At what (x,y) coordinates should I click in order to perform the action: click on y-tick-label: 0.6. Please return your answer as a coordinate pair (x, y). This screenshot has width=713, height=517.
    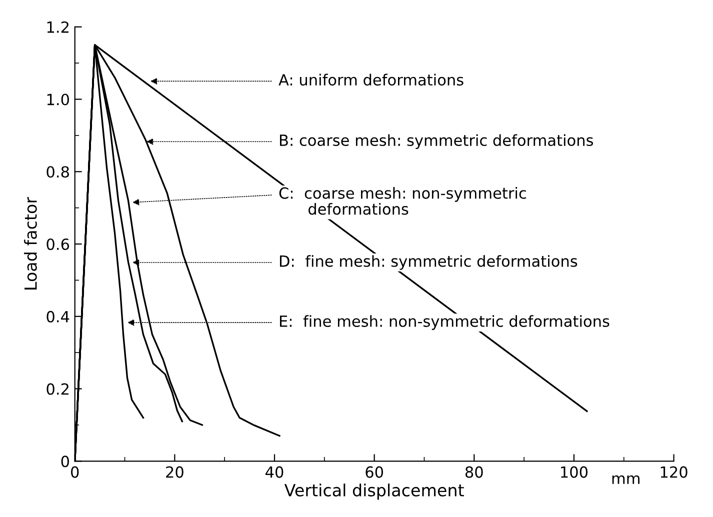
    Looking at the image, I should click on (58, 244).